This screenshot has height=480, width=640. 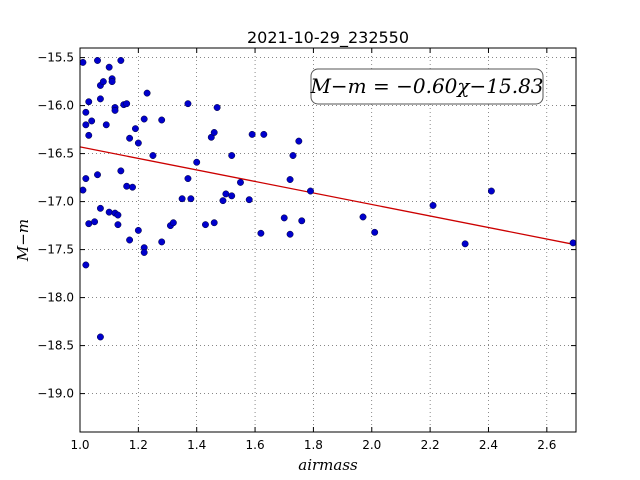 What do you see at coordinates (546, 445) in the screenshot?
I see `x-tick-label: 2.6` at bounding box center [546, 445].